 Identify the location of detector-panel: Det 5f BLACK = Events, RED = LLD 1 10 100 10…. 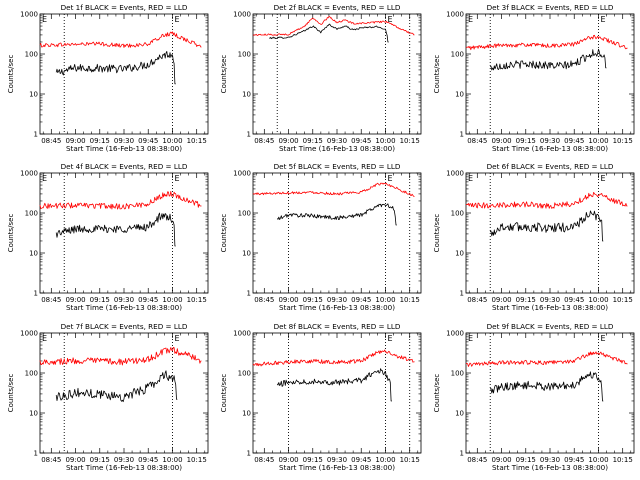
(321, 237).